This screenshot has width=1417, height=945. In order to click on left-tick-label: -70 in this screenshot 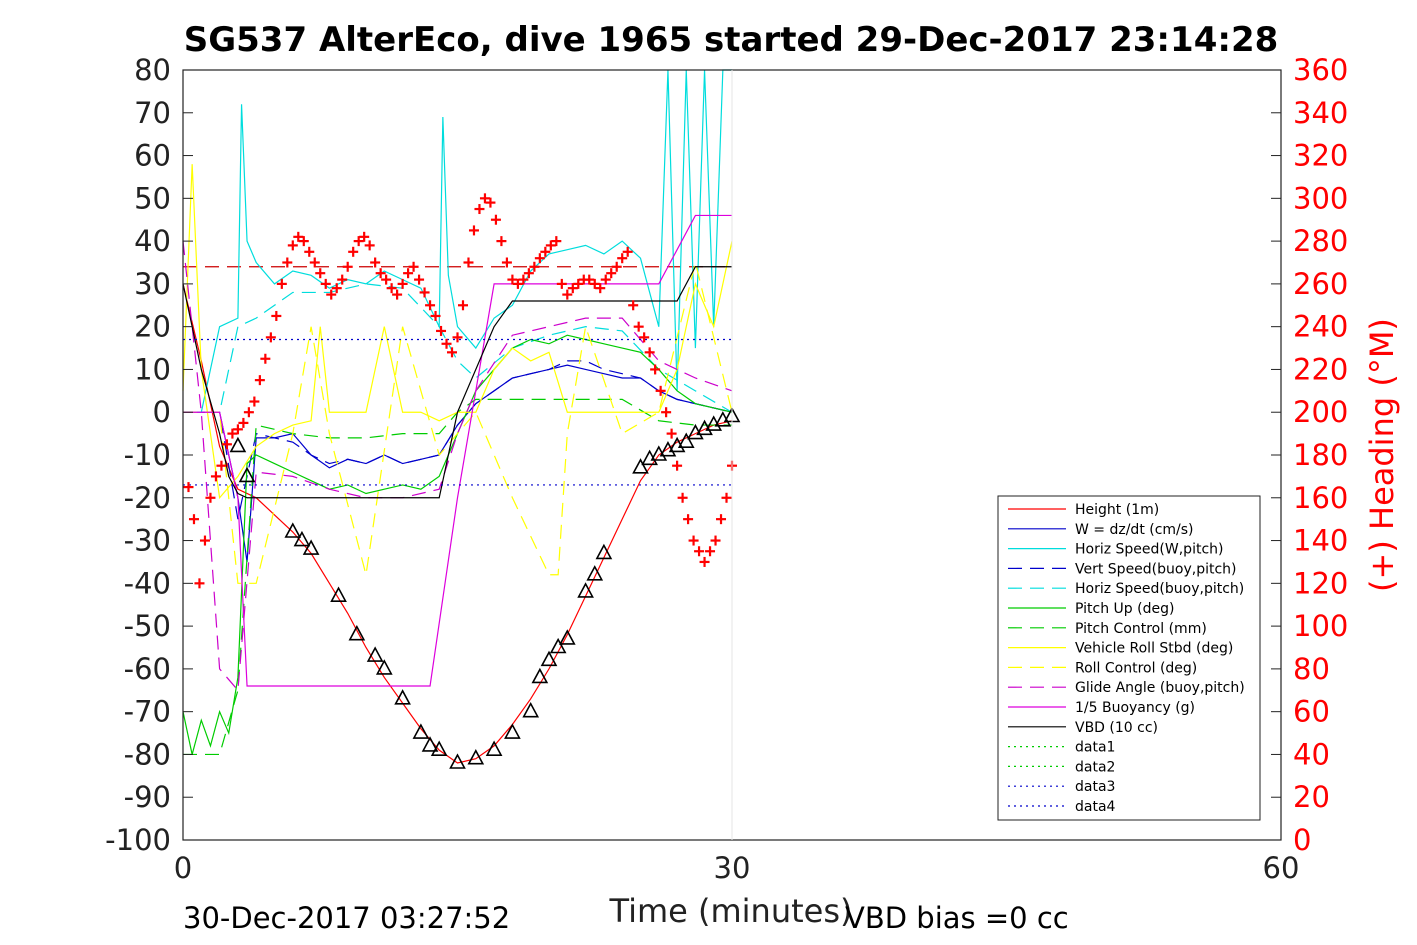, I will do `click(147, 712)`.